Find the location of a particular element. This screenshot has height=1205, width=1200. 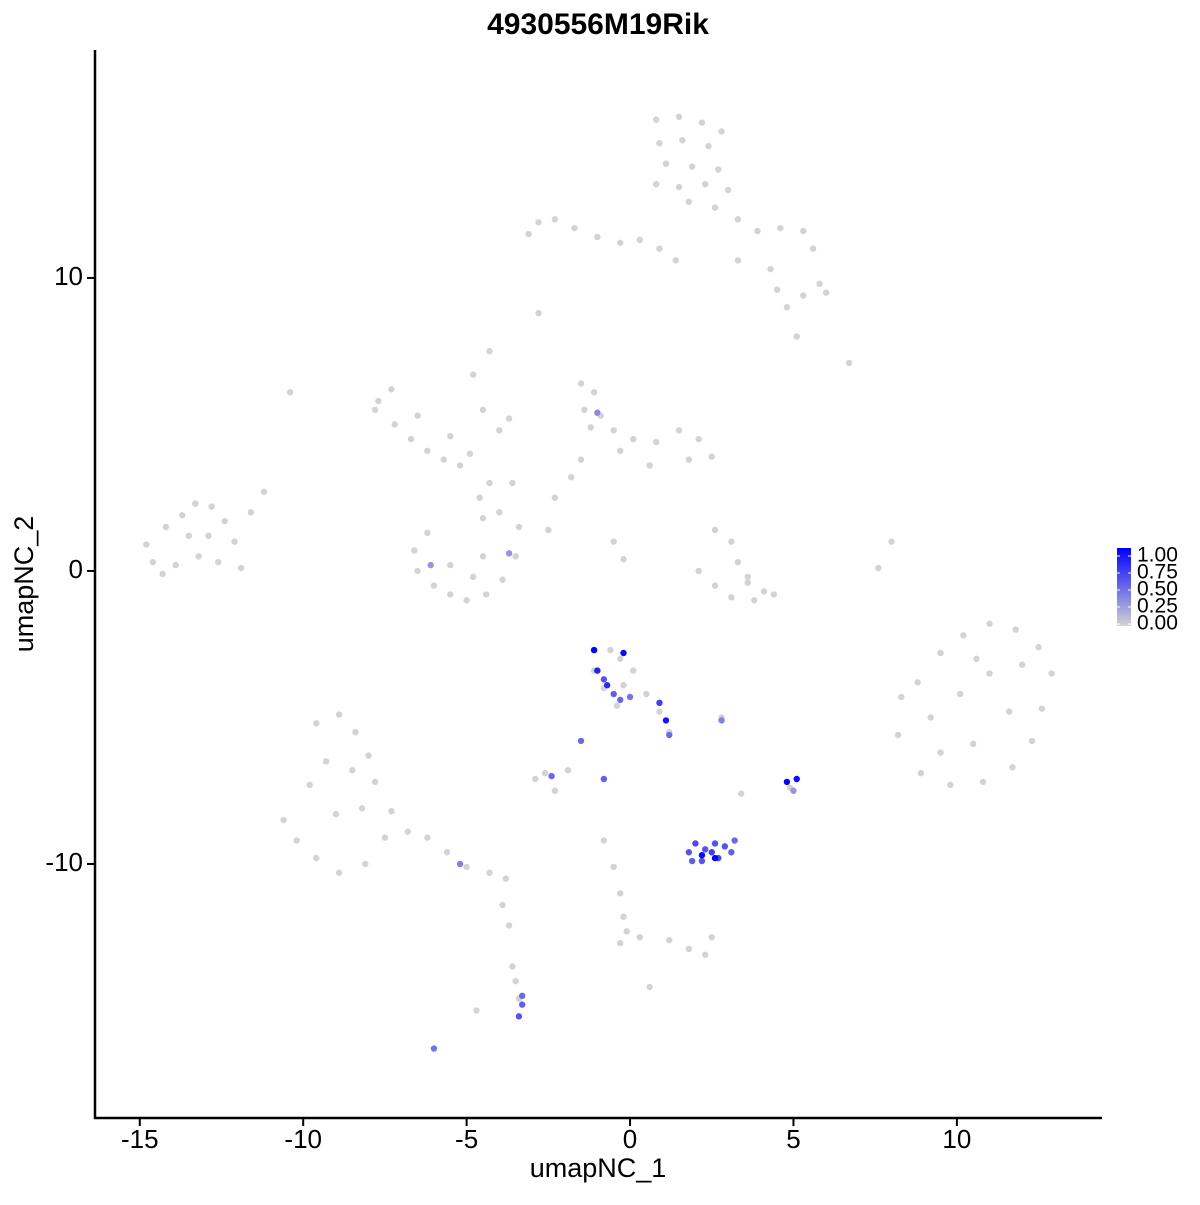

x-tick-label: -5 is located at coordinates (466, 1139).